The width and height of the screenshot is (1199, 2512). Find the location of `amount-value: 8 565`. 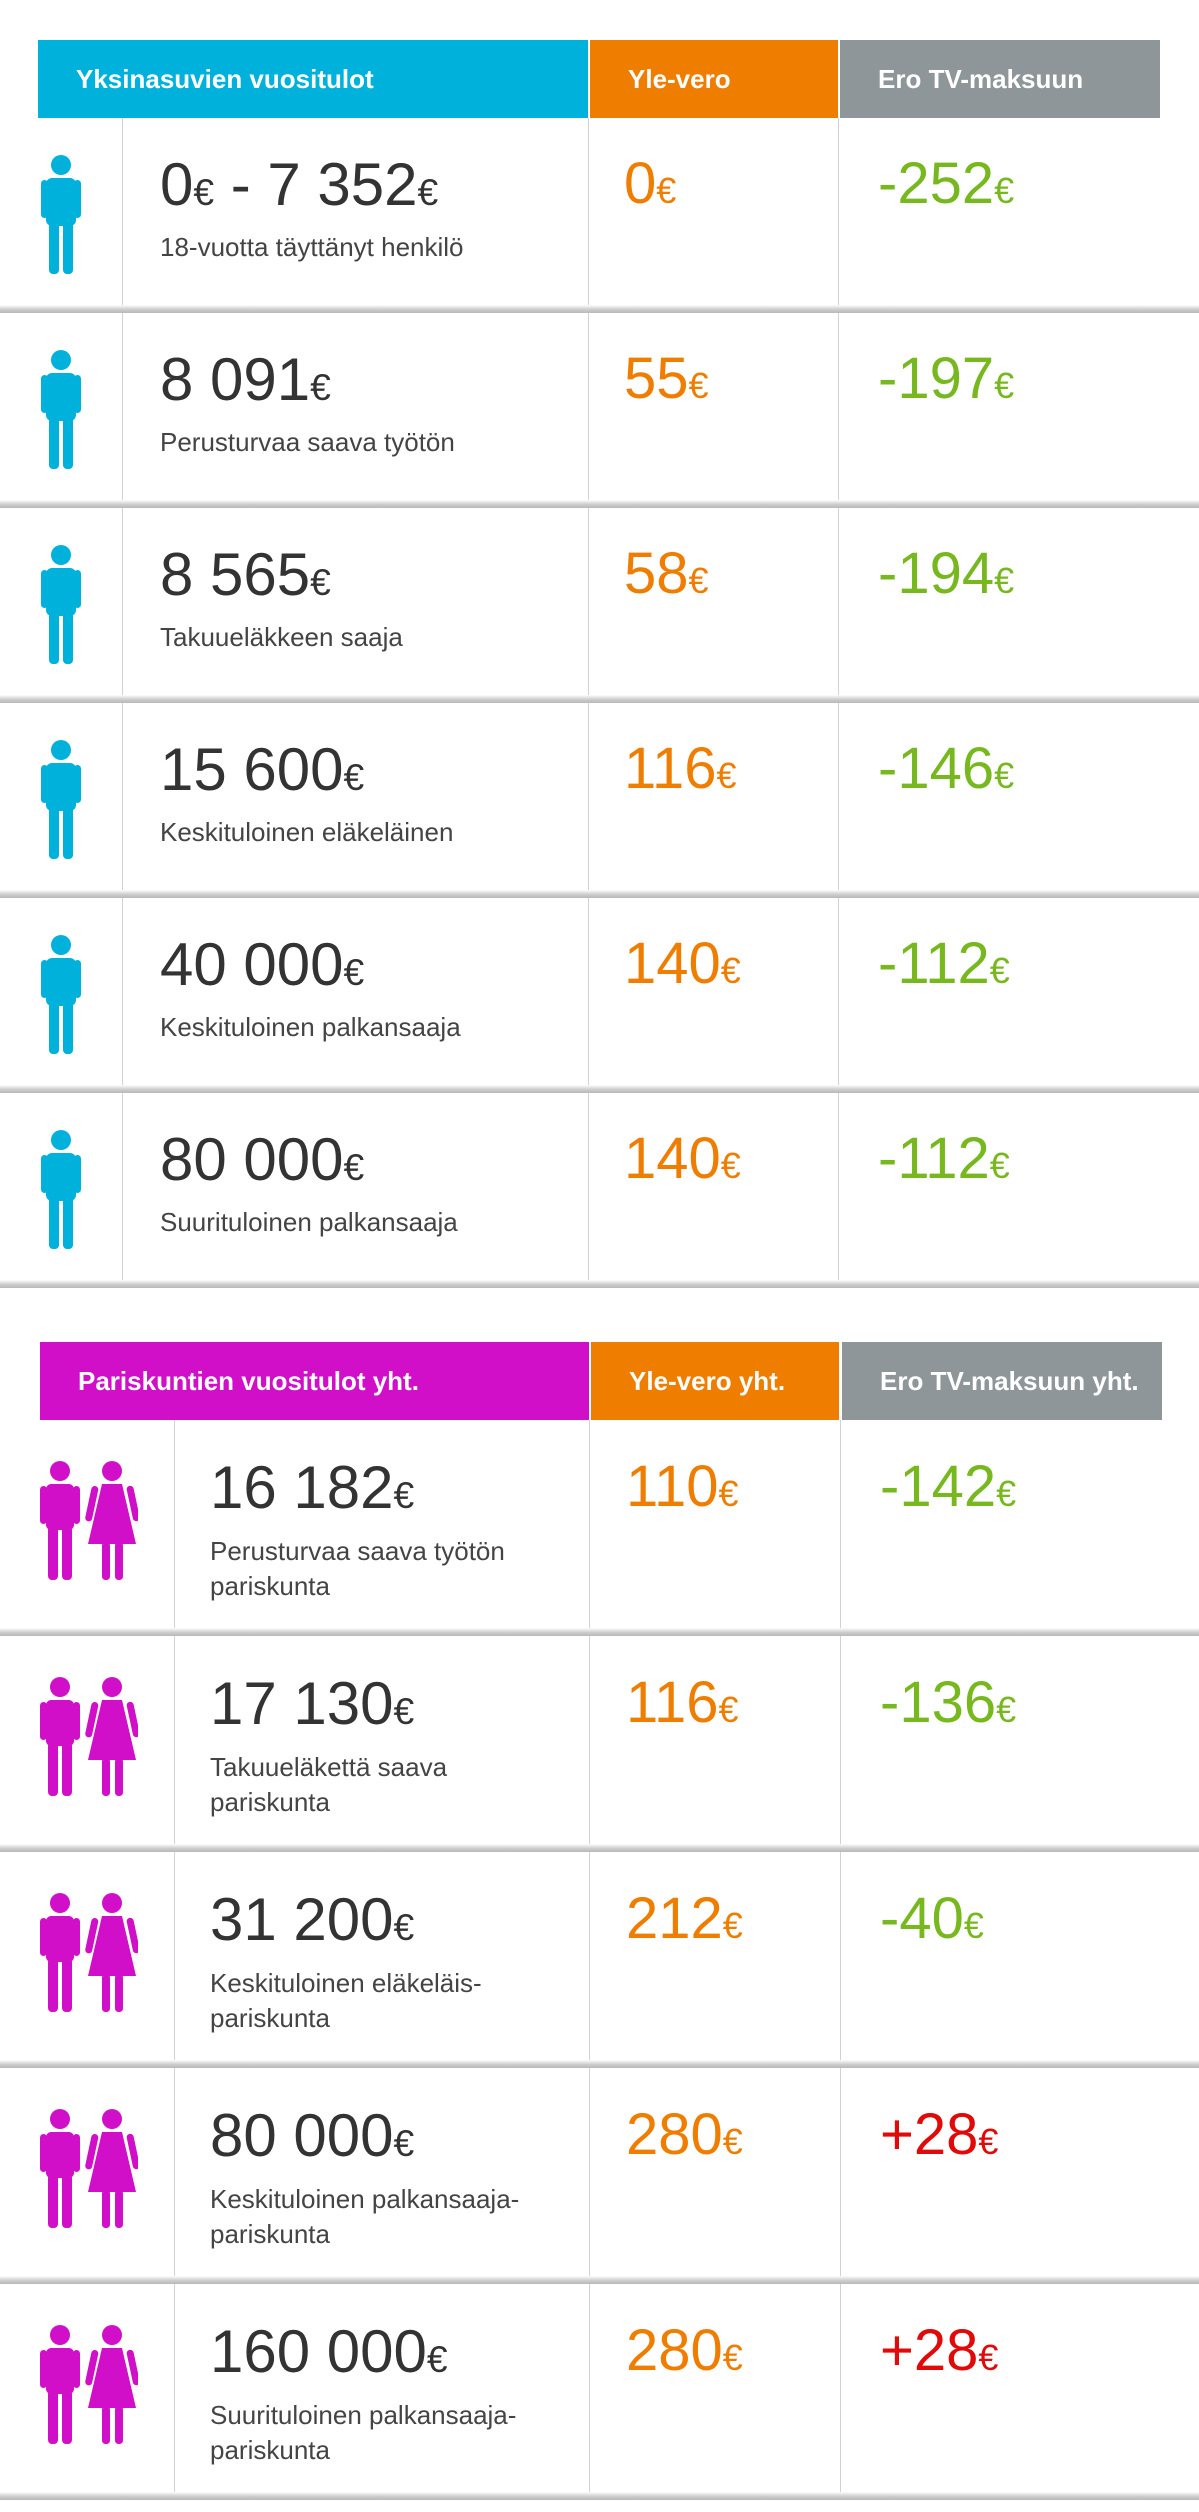

amount-value: 8 565 is located at coordinates (235, 574).